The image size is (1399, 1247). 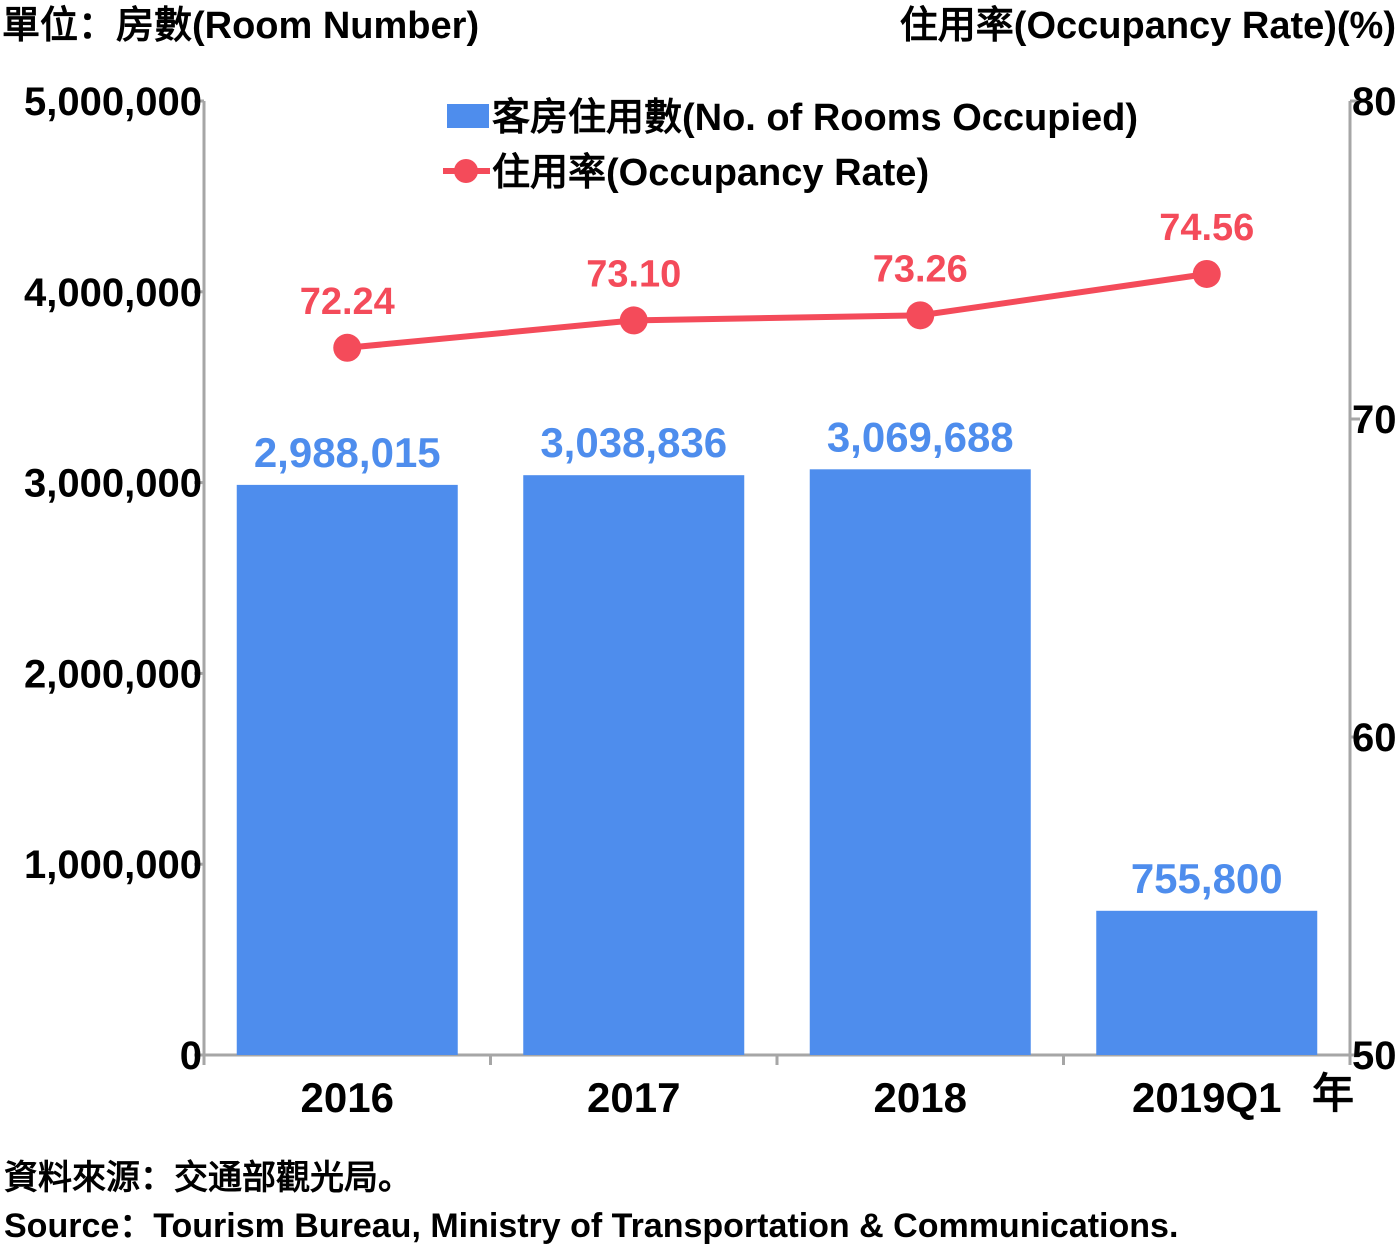 I want to click on line-series: 72.24 73.10 73.26 74.56, so click(x=777, y=284).